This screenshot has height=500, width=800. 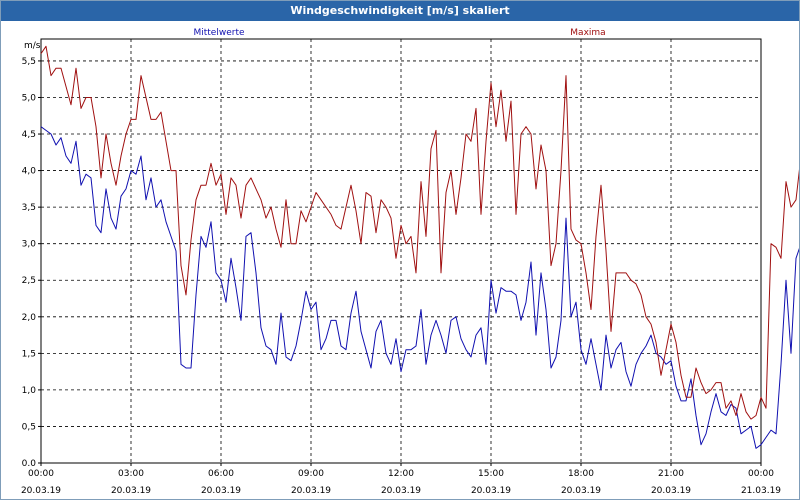 What do you see at coordinates (32, 46) in the screenshot?
I see `y-axis-label: m/s` at bounding box center [32, 46].